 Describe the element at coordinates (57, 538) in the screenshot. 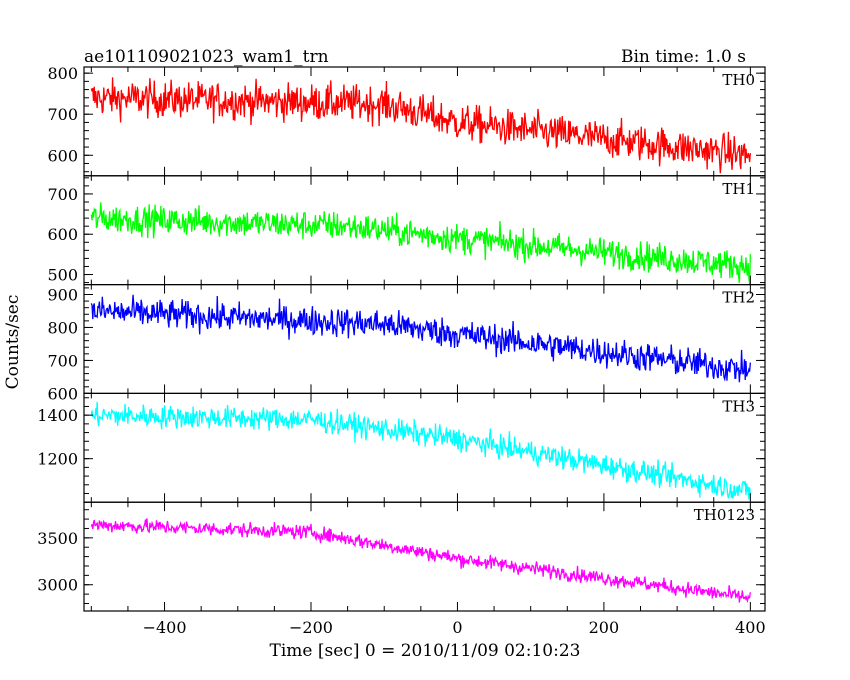

I see `y-tick-label: 3500` at that location.